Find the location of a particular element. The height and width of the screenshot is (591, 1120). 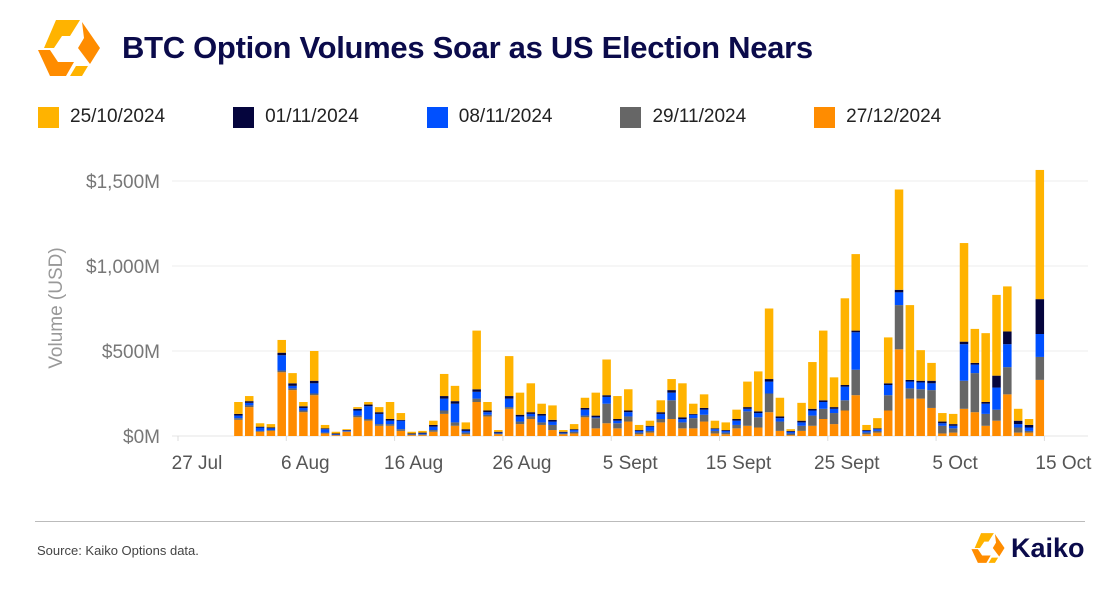

legend-item: 29/11/2024 is located at coordinates (683, 117).